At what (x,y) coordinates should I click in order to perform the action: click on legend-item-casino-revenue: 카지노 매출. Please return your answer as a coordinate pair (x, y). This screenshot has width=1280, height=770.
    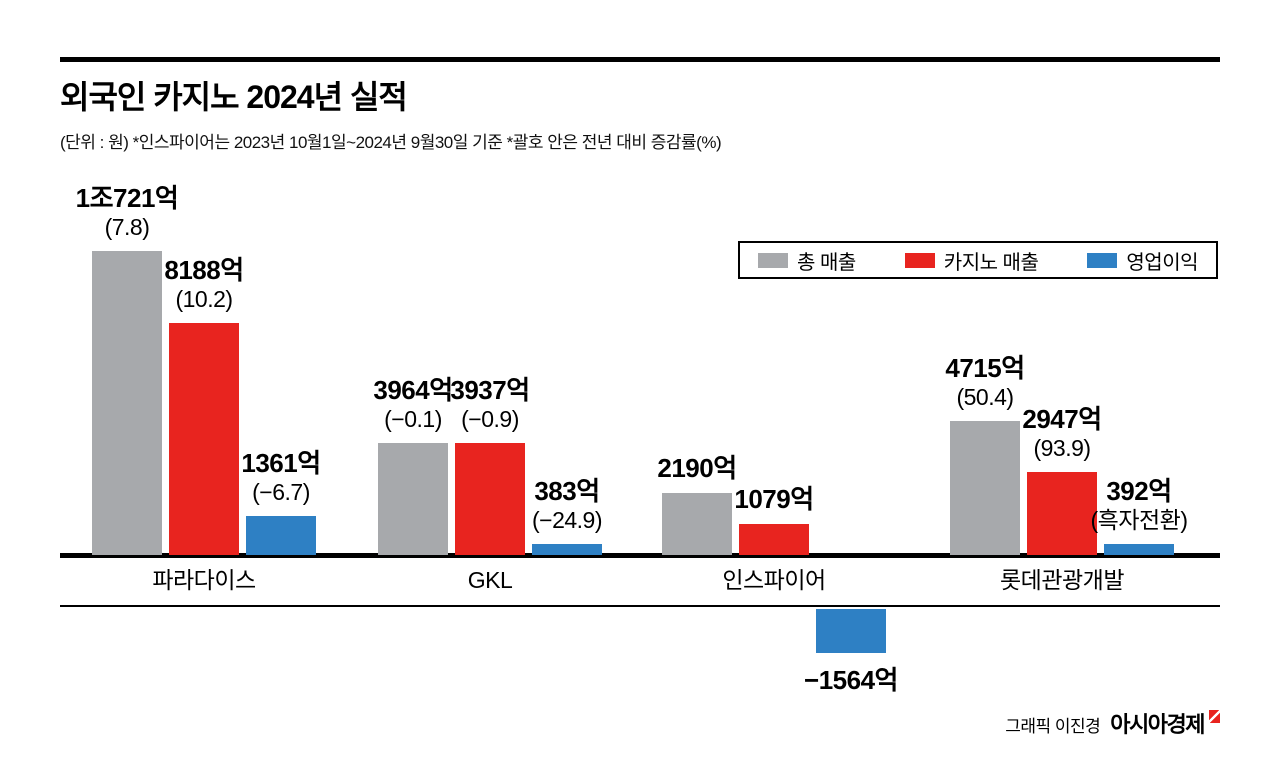
    Looking at the image, I should click on (971, 260).